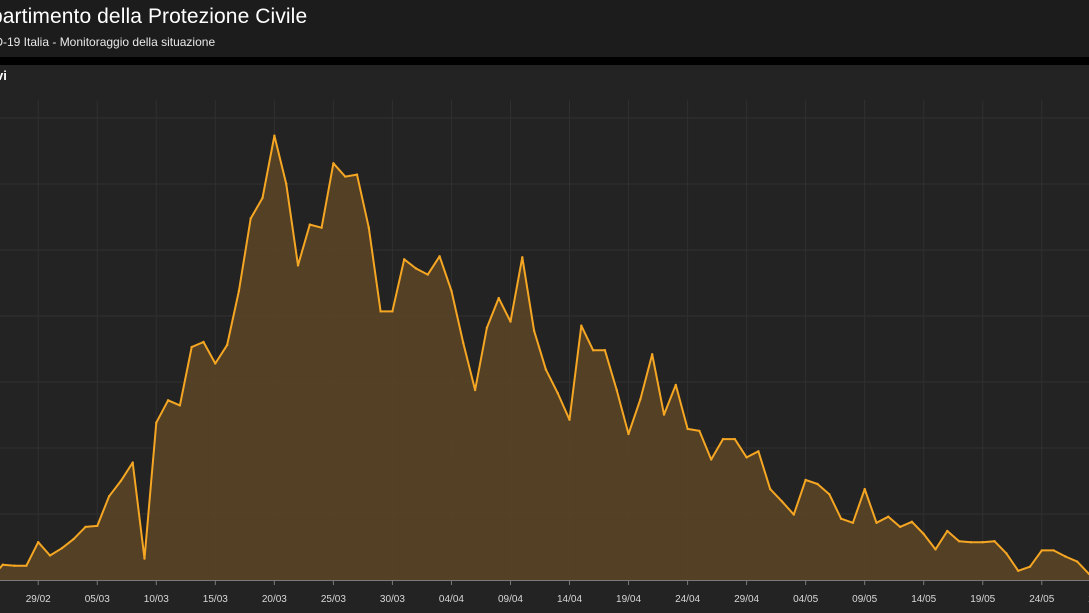 The height and width of the screenshot is (613, 1089). Describe the element at coordinates (544, 28) in the screenshot. I see `header-bar` at that location.